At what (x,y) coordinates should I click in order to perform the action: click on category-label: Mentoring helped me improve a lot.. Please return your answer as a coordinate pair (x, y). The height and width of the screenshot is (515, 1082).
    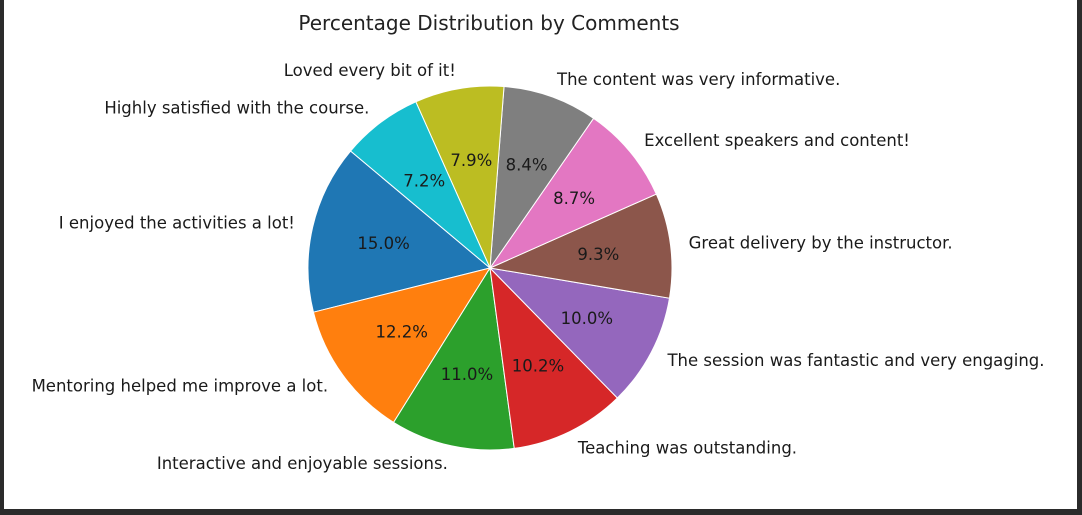
    Looking at the image, I should click on (180, 385).